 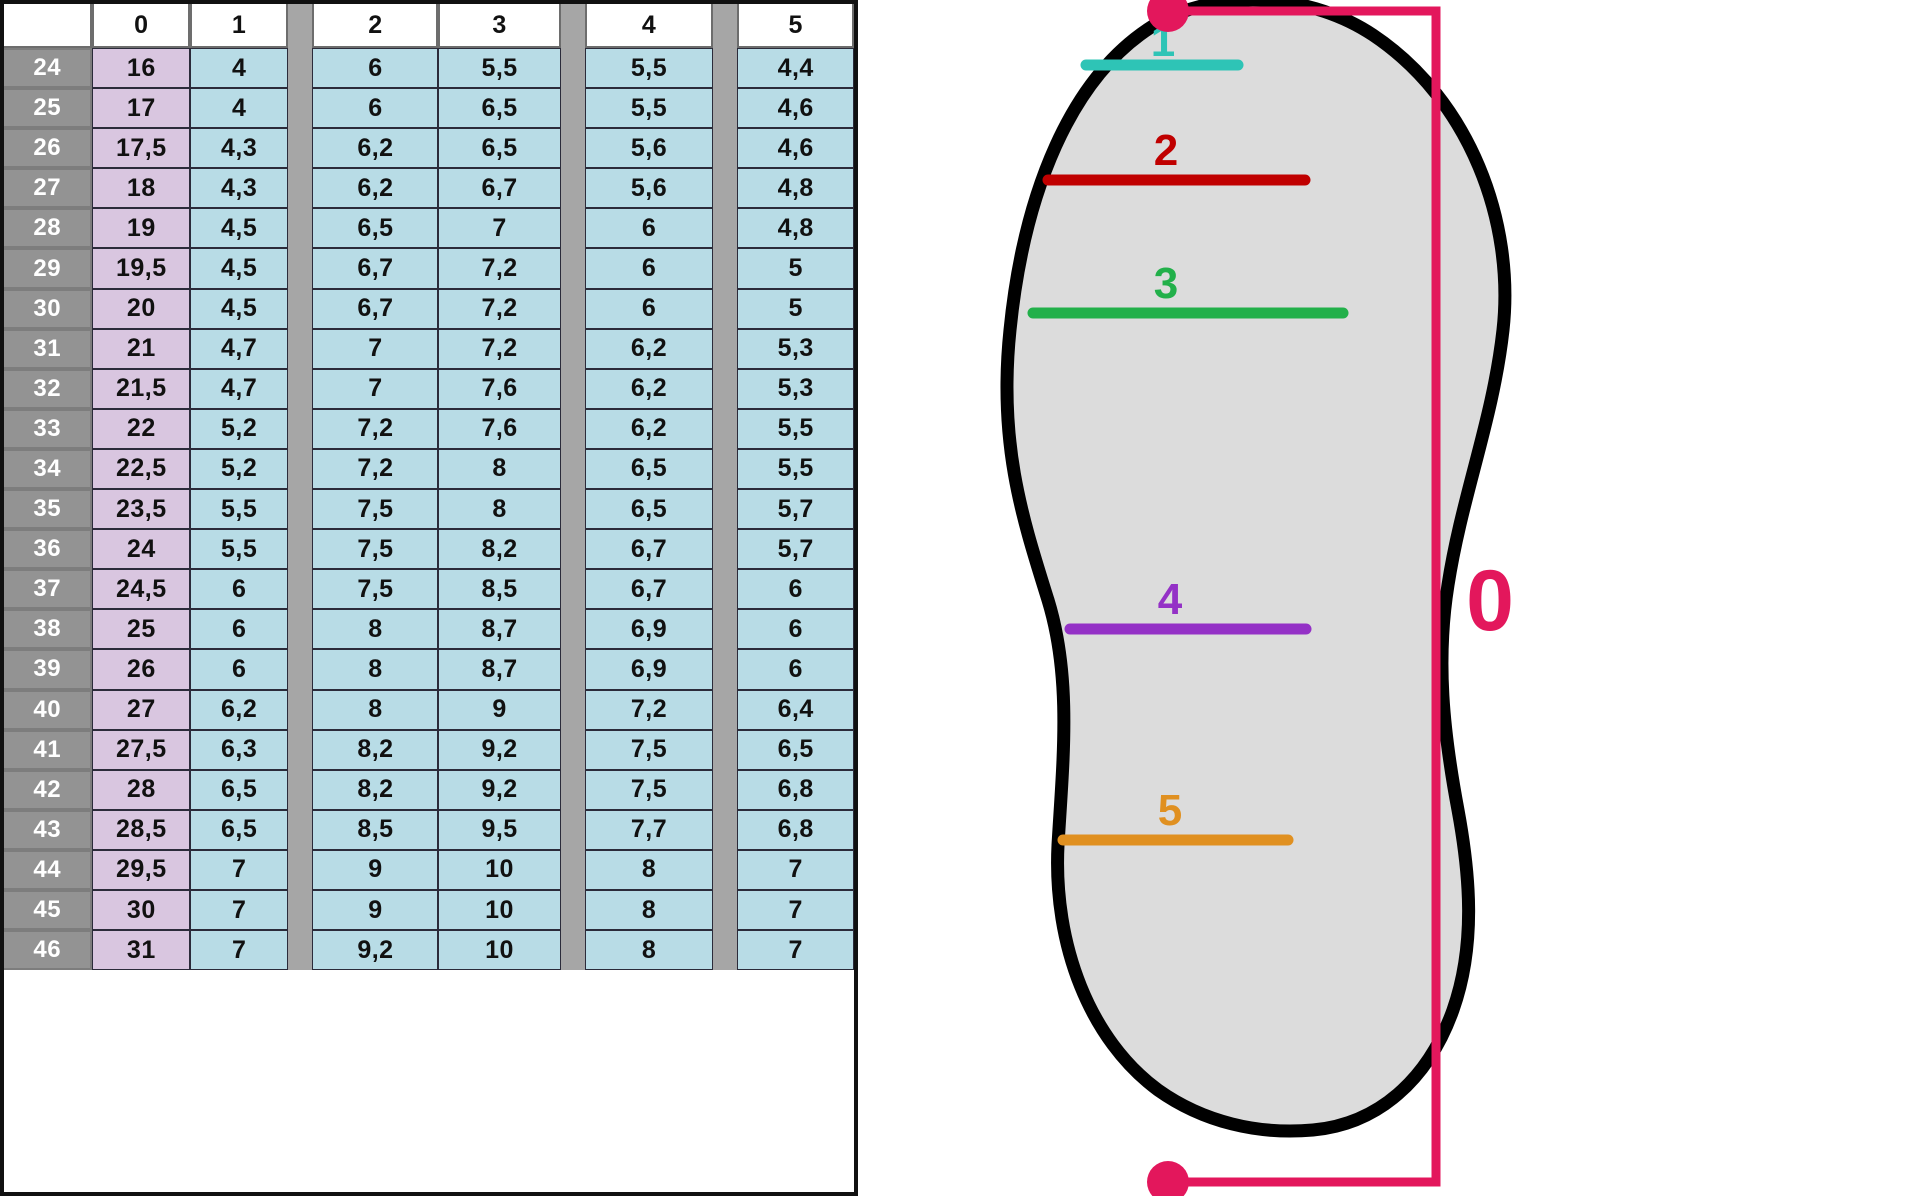 What do you see at coordinates (499, 629) in the screenshot?
I see `table-cell: 8,7` at bounding box center [499, 629].